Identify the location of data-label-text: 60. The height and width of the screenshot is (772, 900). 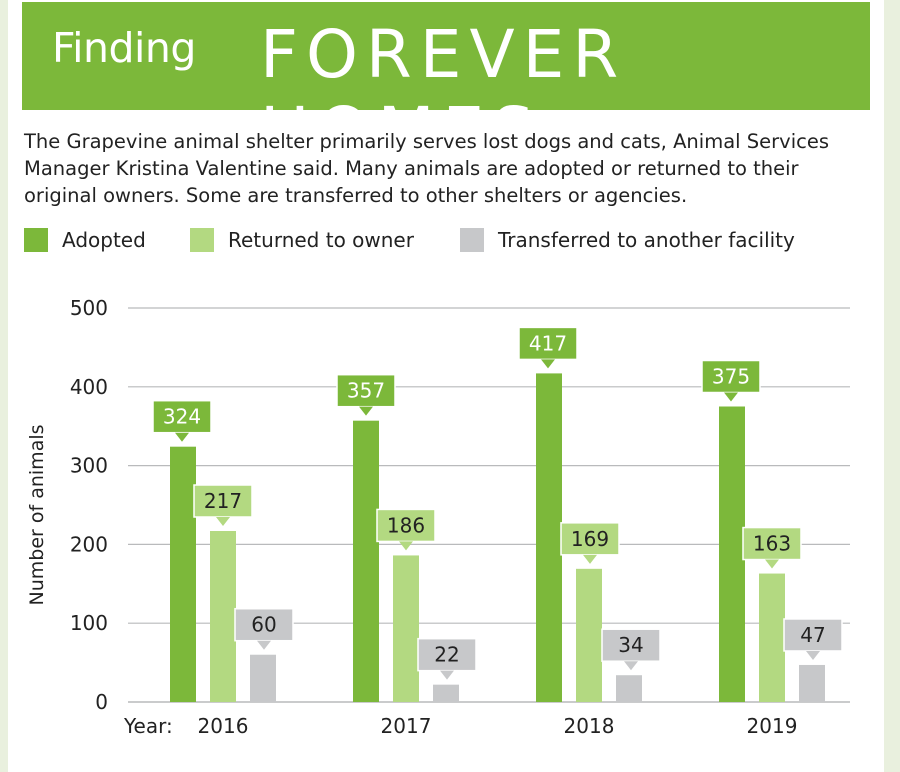
(263, 625).